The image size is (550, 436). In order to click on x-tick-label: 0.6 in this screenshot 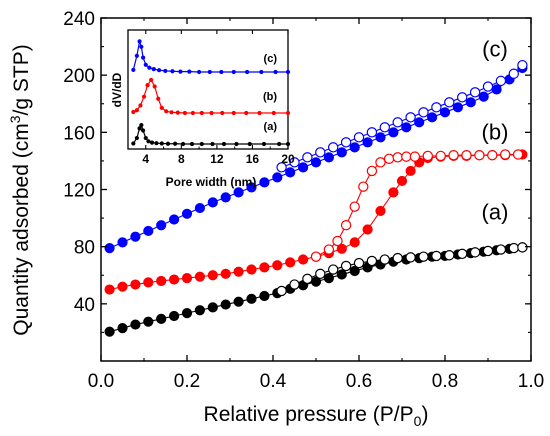, I will do `click(359, 381)`.